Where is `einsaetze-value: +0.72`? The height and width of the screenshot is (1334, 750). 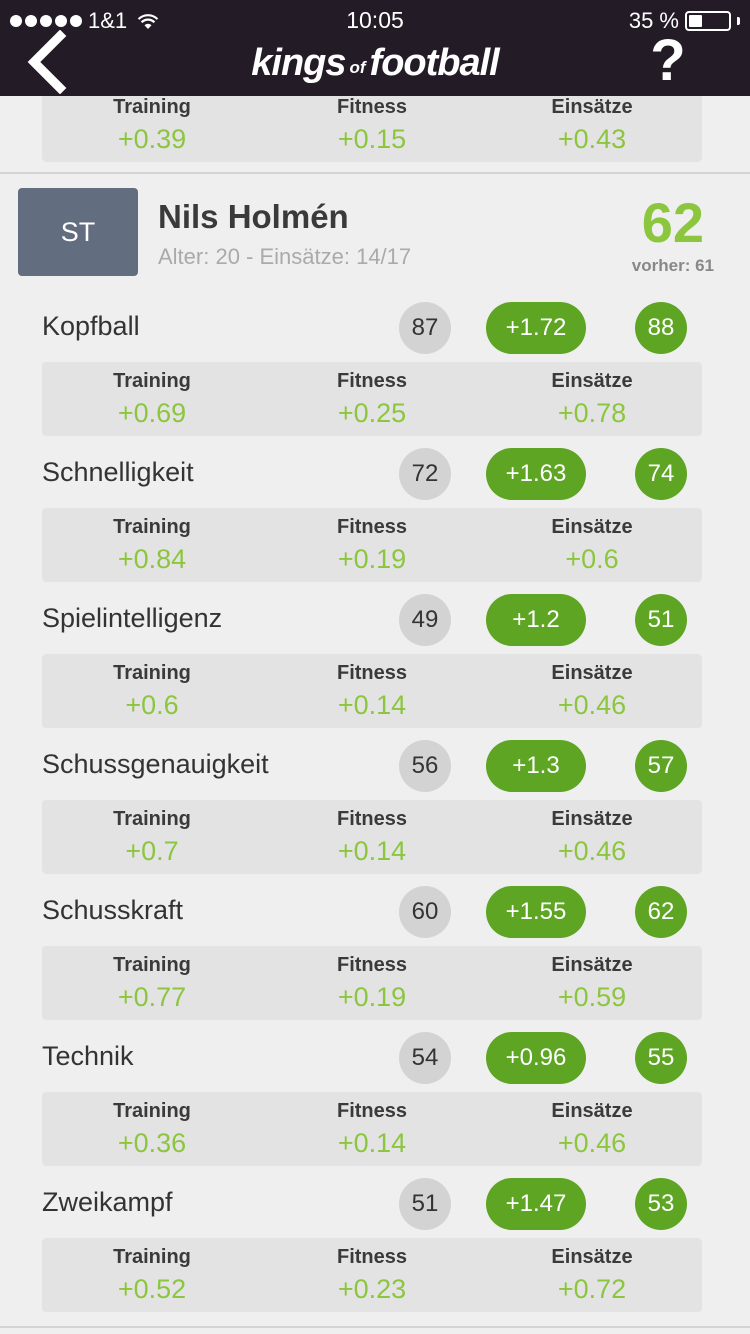
einsaetze-value: +0.72 is located at coordinates (592, 1289).